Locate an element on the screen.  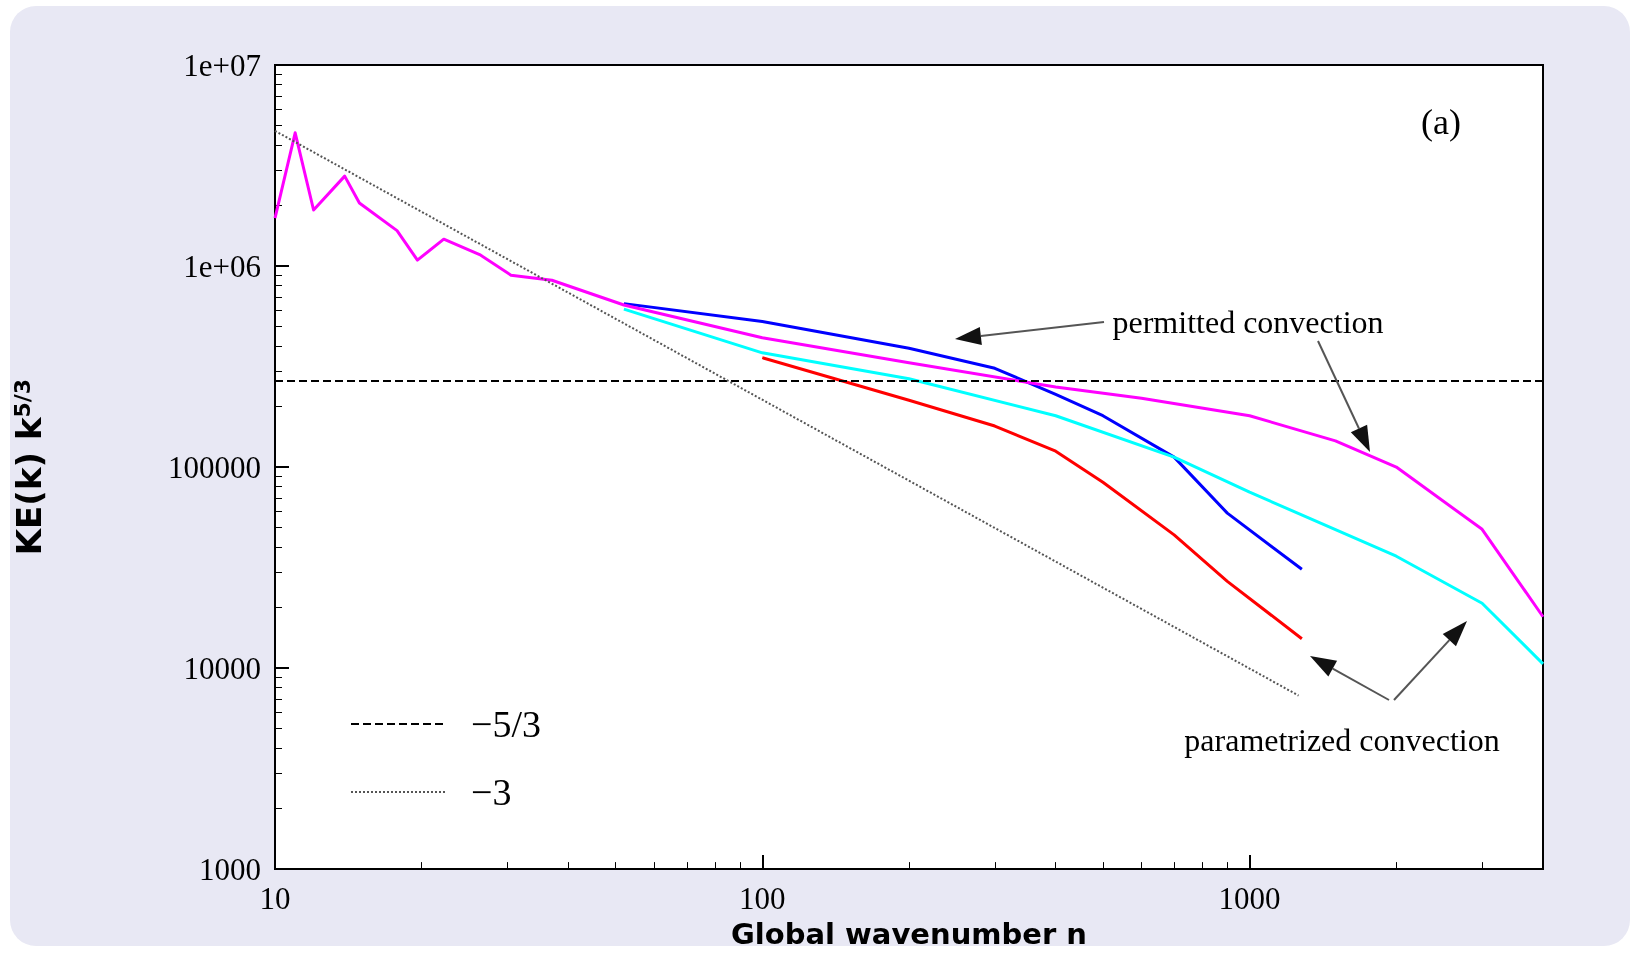
annotation: parametrized convection is located at coordinates (1342, 740).